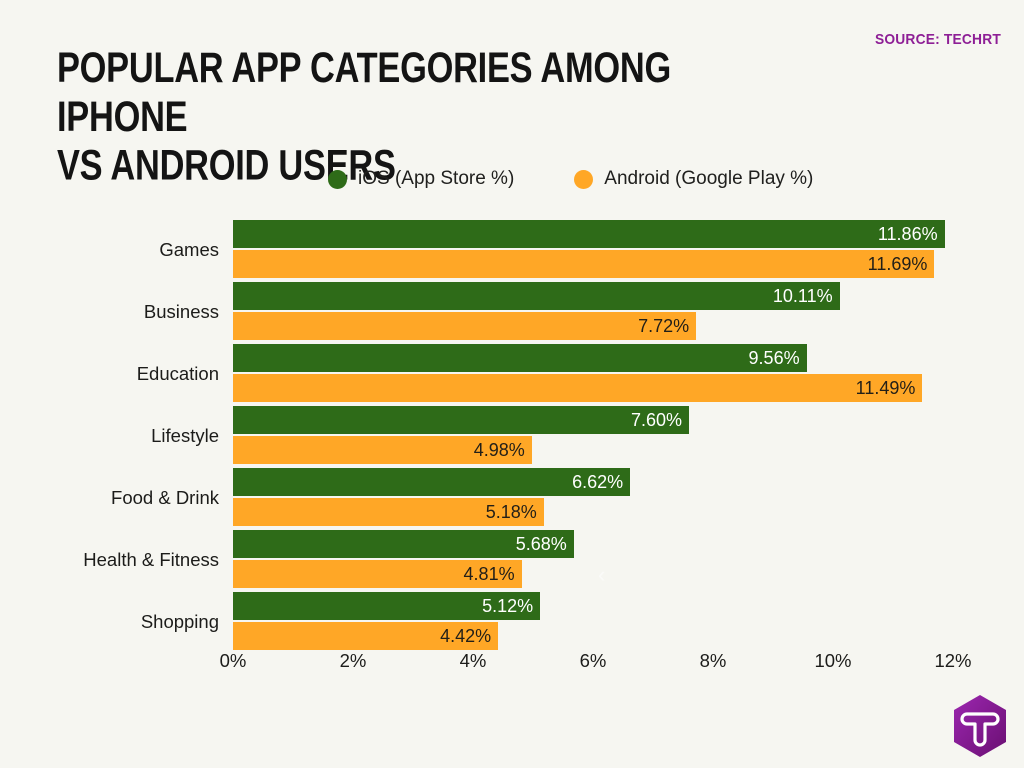  I want to click on x-axis-tick-label: 0%, so click(233, 660).